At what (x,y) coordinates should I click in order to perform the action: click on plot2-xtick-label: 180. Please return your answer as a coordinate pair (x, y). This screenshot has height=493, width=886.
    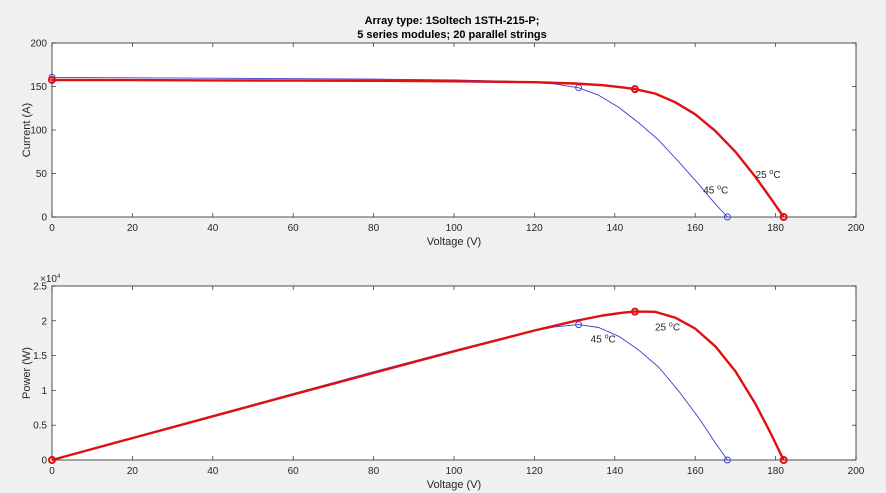
    Looking at the image, I should click on (775, 471).